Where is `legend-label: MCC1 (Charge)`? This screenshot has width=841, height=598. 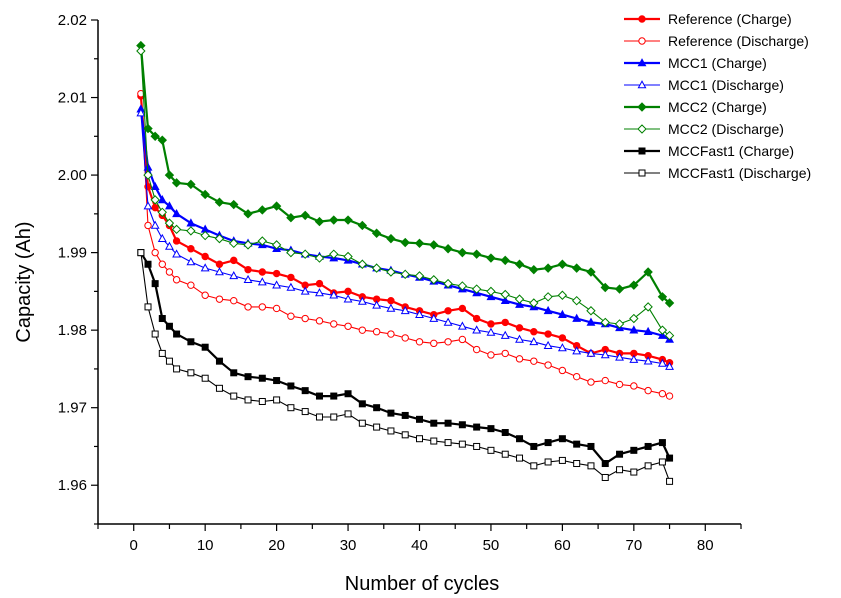
legend-label: MCC1 (Charge) is located at coordinates (717, 63).